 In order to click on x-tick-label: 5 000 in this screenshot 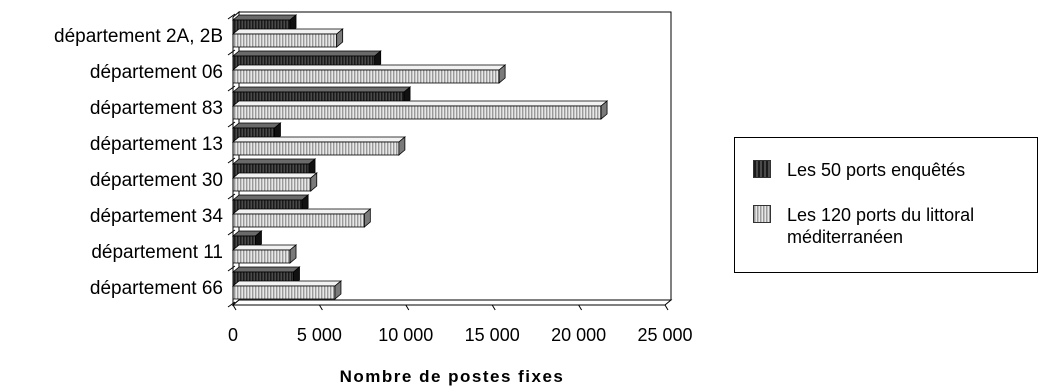, I will do `click(319, 335)`.